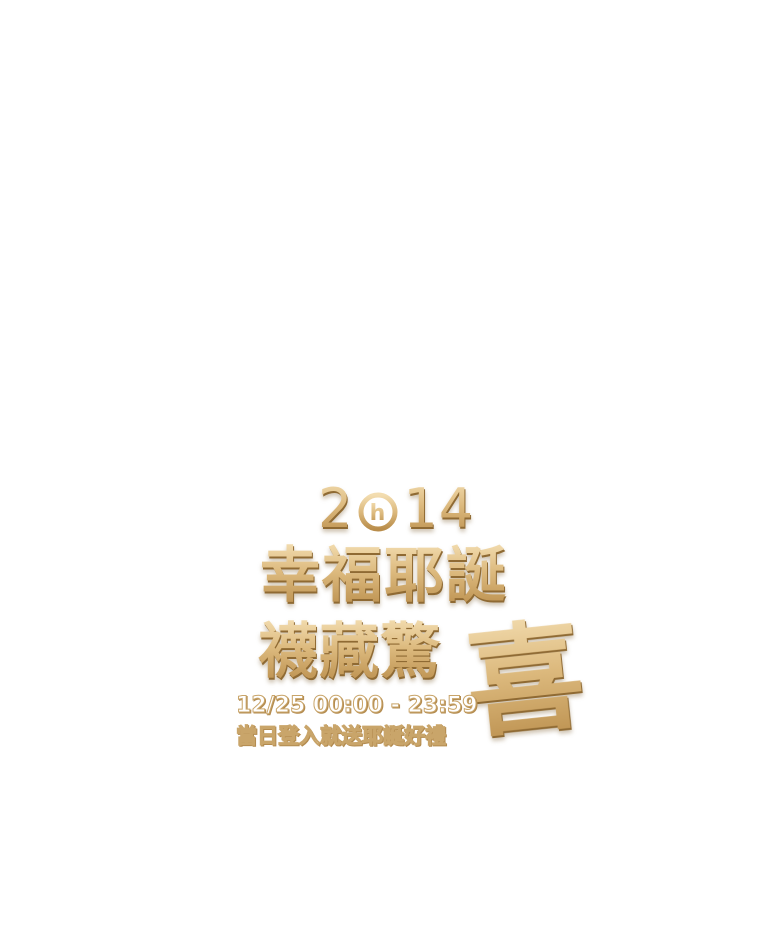 The height and width of the screenshot is (931, 783). Describe the element at coordinates (384, 576) in the screenshot. I see `promo-headline-1: 幸福耶誕` at that location.